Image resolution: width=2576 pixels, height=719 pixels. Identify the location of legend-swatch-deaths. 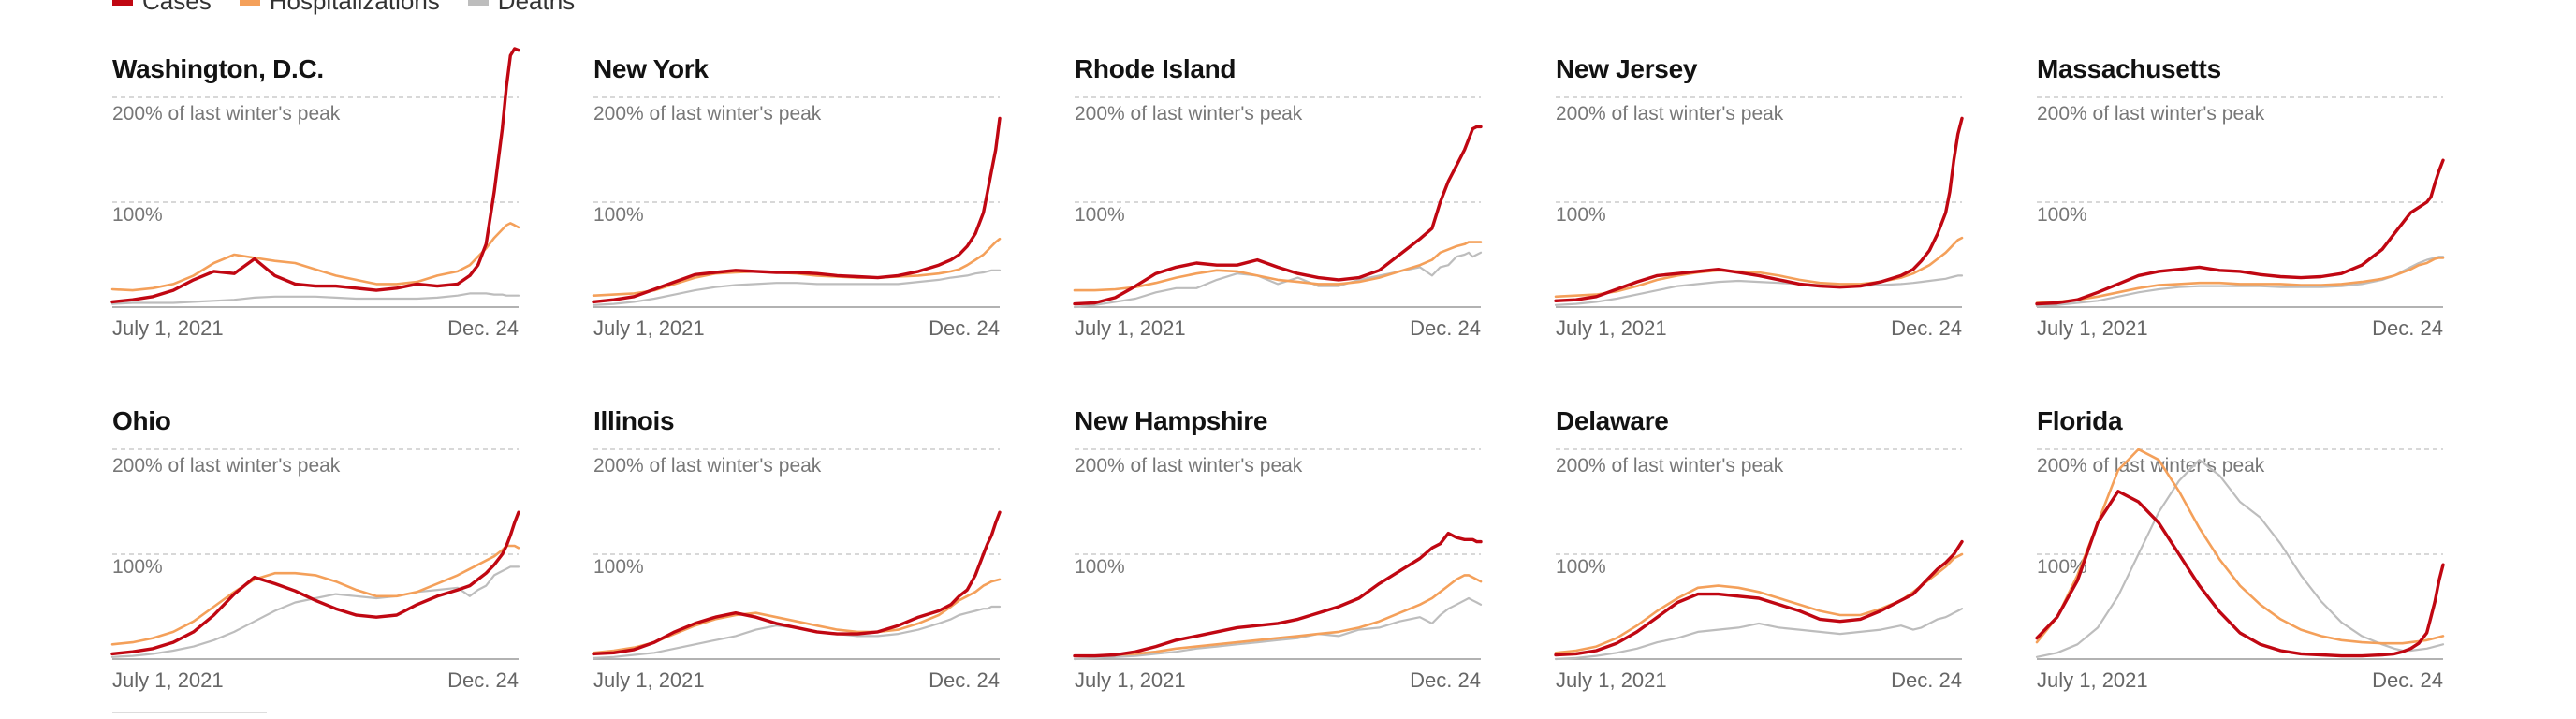
(478, 3).